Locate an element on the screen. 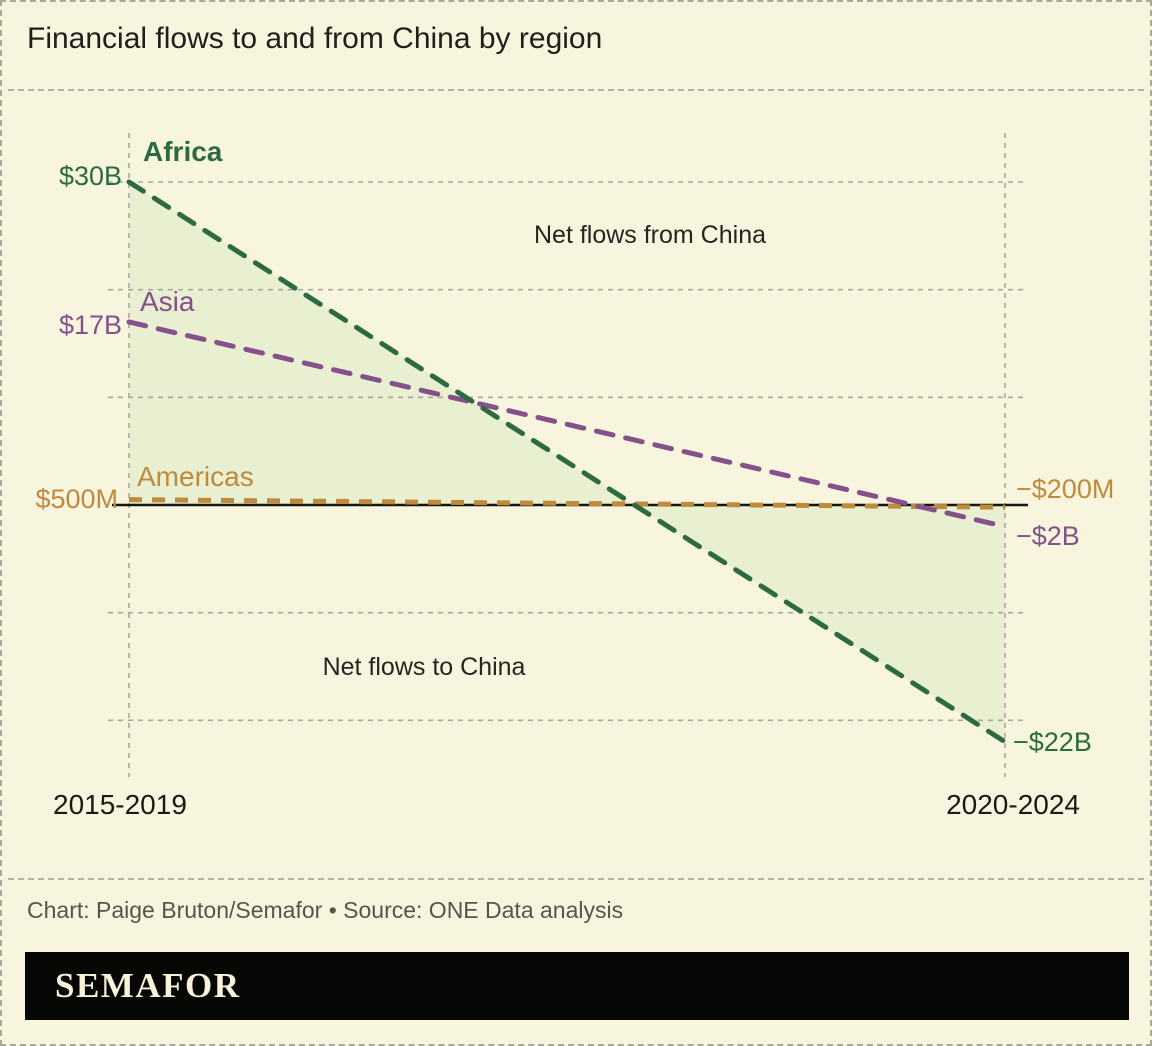 Image resolution: width=1152 pixels, height=1046 pixels. africa-start-value-label: $30B is located at coordinates (90, 176).